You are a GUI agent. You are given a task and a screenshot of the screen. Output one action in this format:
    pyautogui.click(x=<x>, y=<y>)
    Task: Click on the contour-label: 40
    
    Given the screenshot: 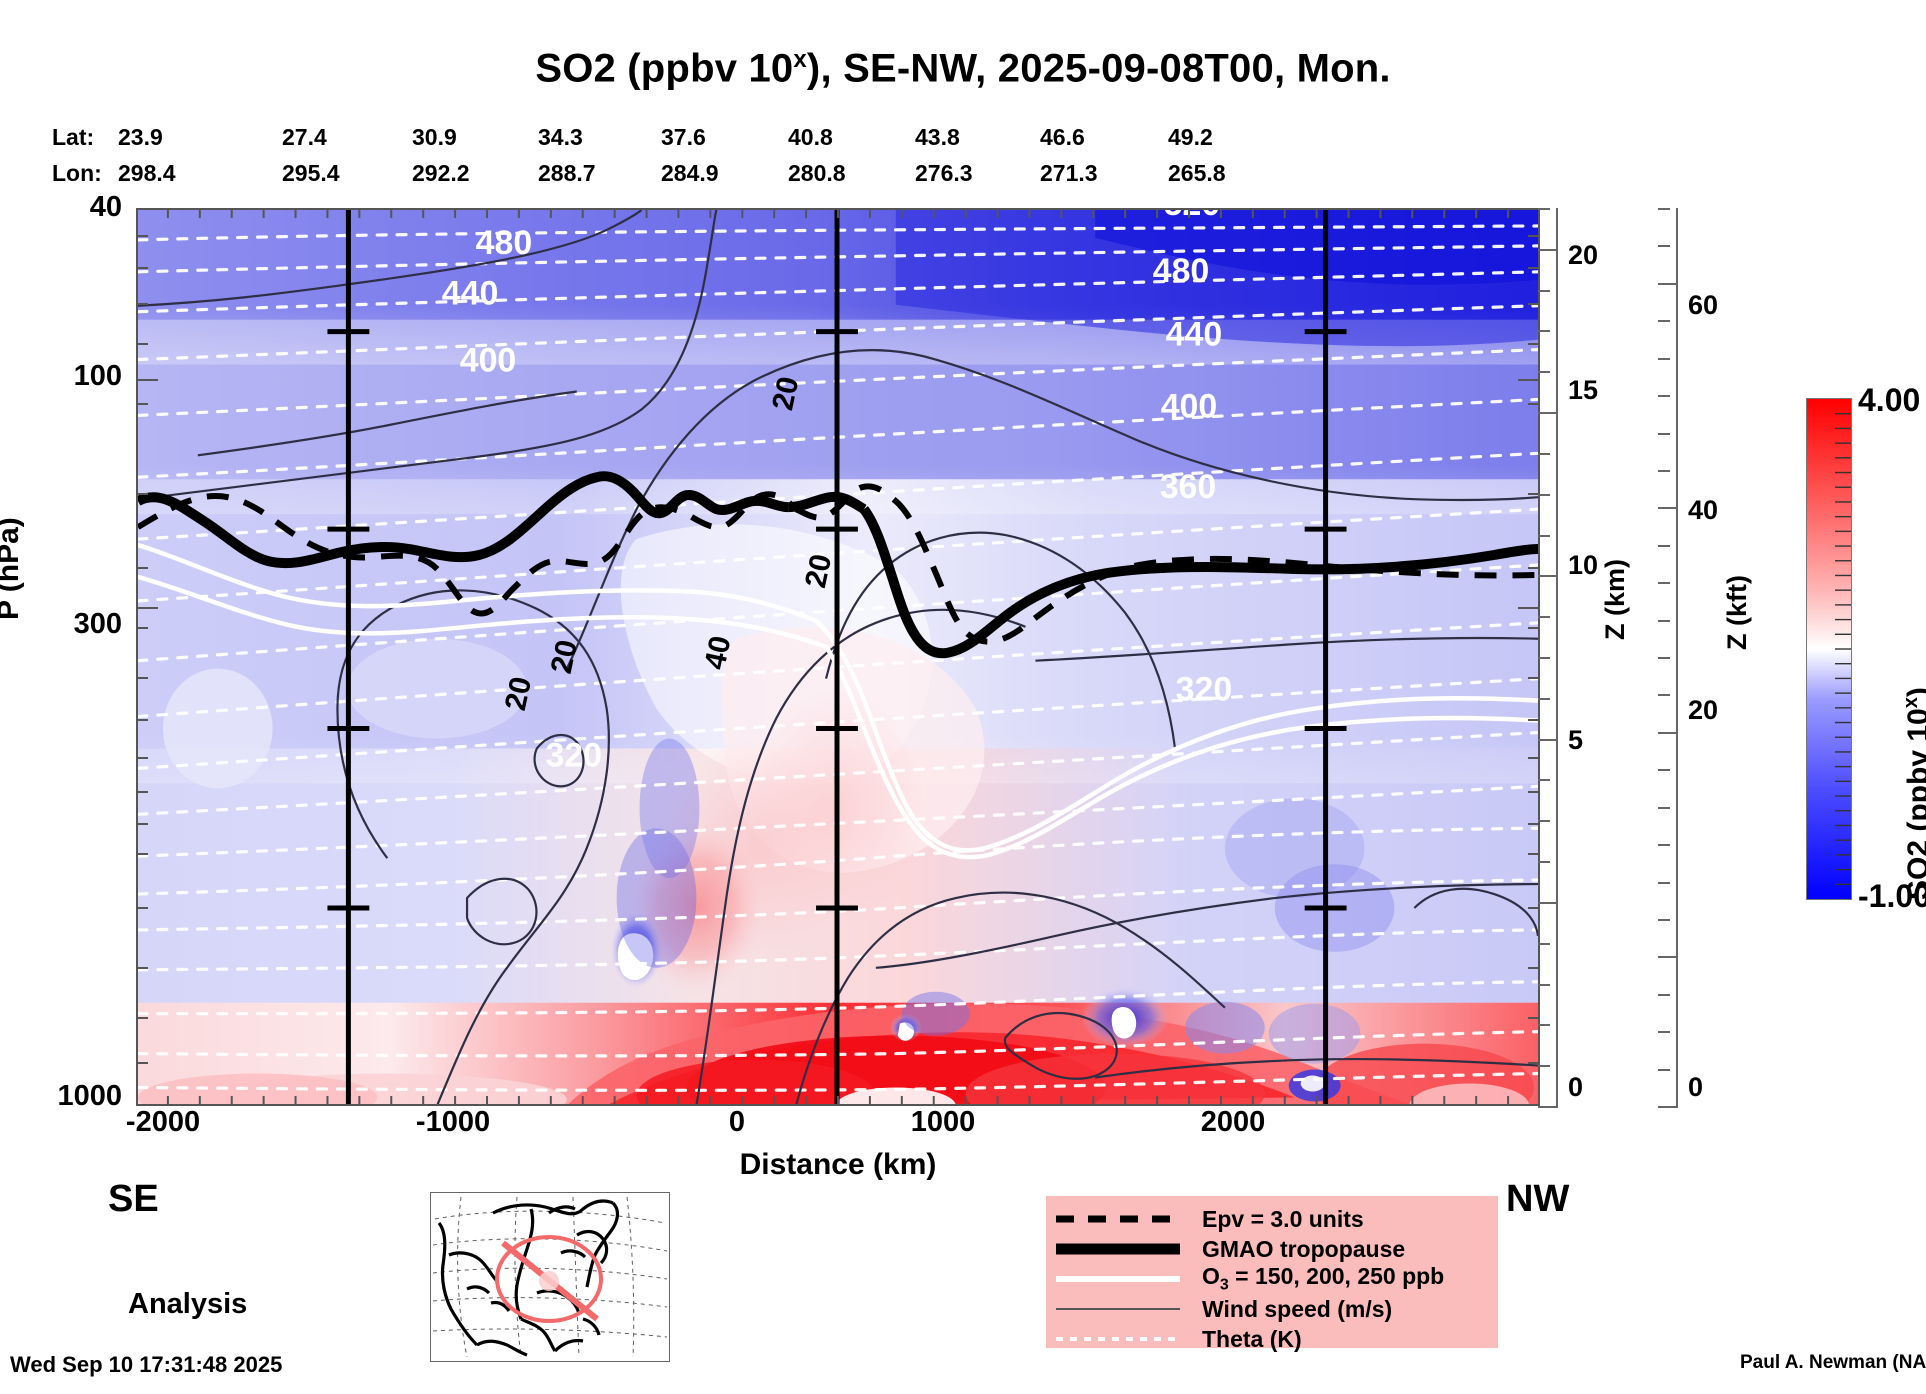 What is the action you would take?
    pyautogui.click(x=717, y=652)
    